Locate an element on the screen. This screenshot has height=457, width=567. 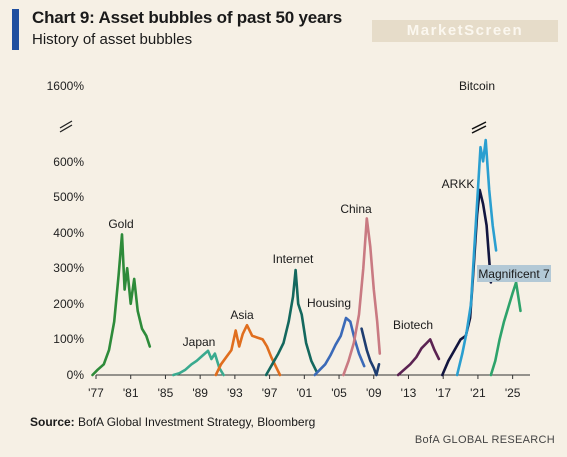
series-label-box is located at coordinates (514, 273).